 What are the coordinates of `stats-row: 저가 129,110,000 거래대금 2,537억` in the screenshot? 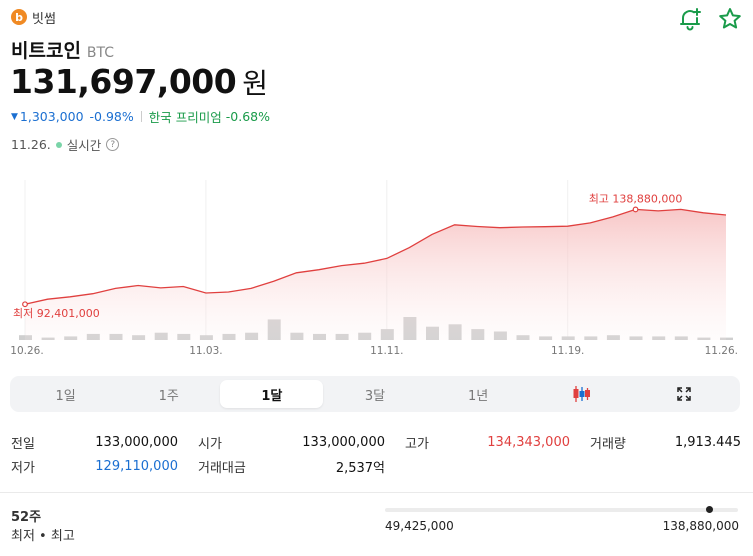 It's located at (376, 466).